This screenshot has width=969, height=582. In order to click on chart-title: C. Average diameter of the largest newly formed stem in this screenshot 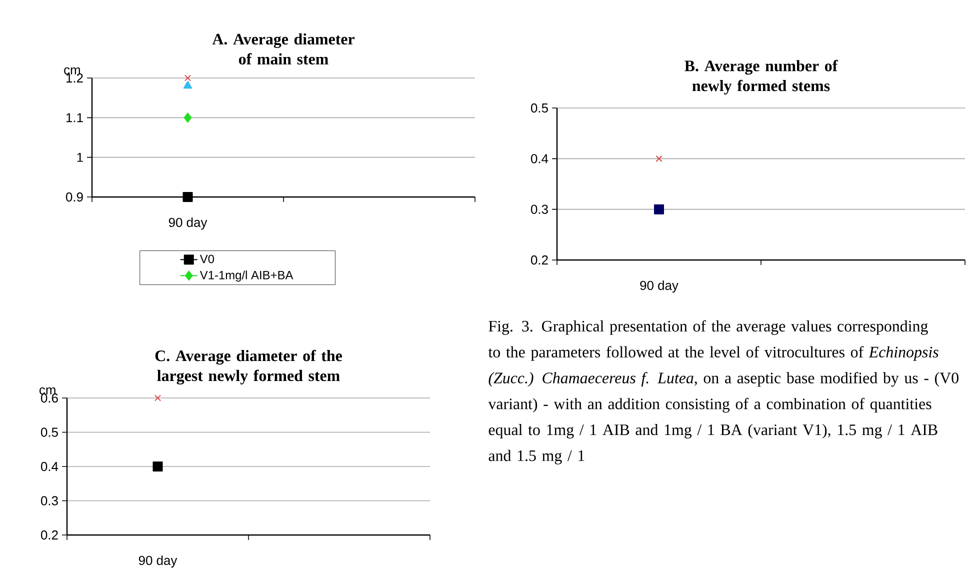, I will do `click(248, 367)`.